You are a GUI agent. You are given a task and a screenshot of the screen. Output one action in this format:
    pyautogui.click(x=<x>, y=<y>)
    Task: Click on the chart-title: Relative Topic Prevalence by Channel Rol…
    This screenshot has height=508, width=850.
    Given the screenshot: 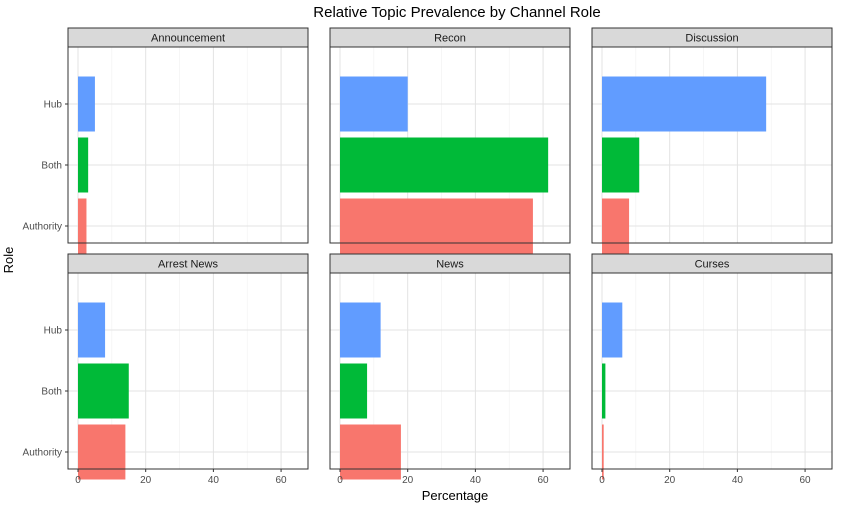 What is the action you would take?
    pyautogui.click(x=456, y=12)
    